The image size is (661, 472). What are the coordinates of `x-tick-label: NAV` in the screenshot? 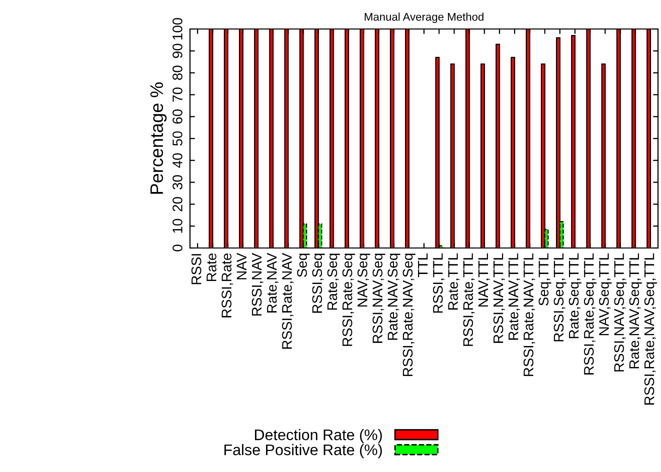 It's located at (241, 266).